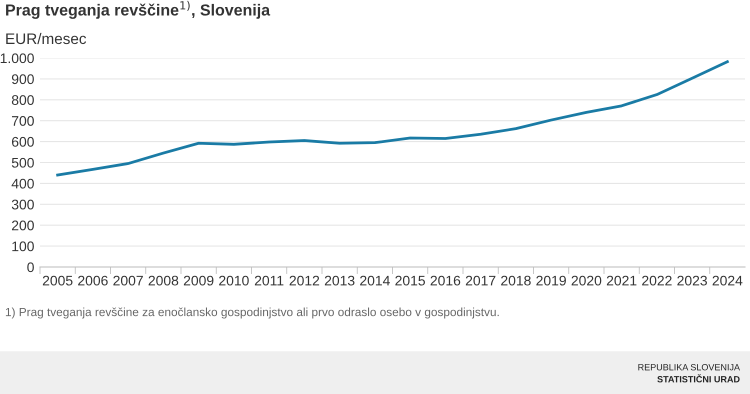 The image size is (750, 394). I want to click on x-tick-label: 2010, so click(234, 281).